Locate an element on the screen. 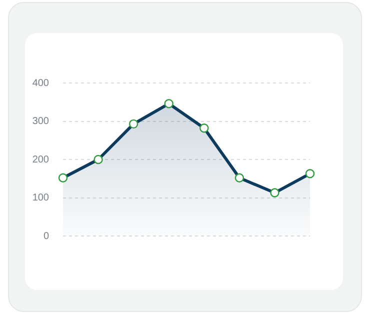  y-tick-label: 100 is located at coordinates (41, 198).